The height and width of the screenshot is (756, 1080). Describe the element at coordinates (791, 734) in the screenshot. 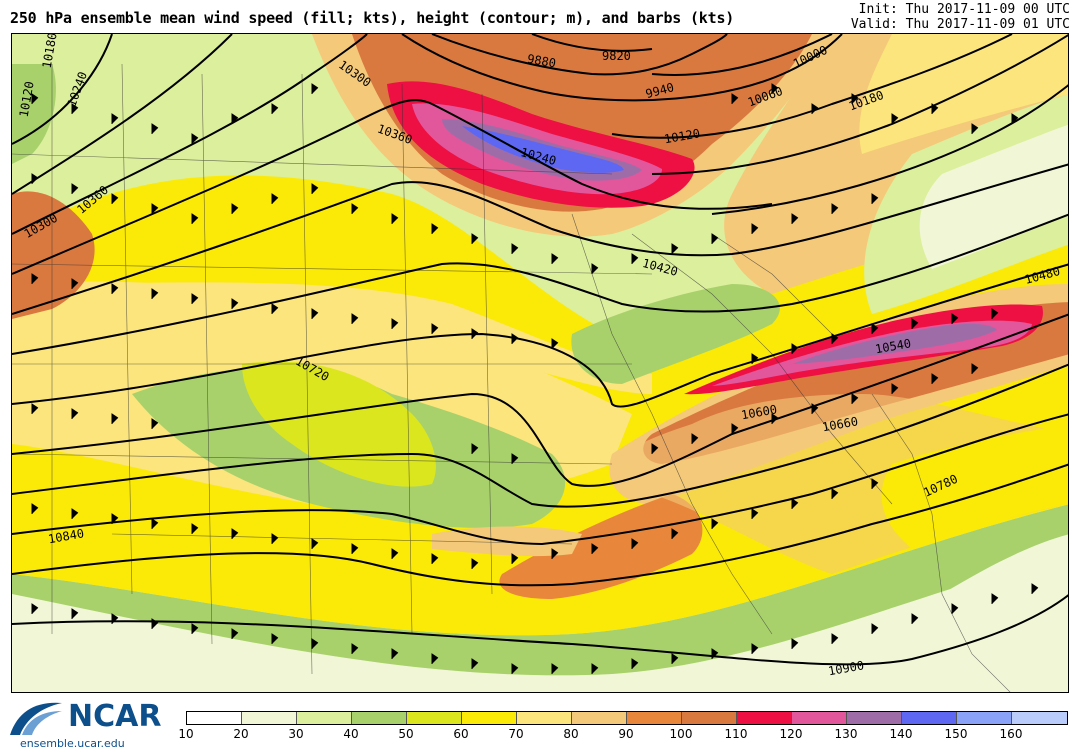

I see `colorbar-tick-label: 120` at that location.